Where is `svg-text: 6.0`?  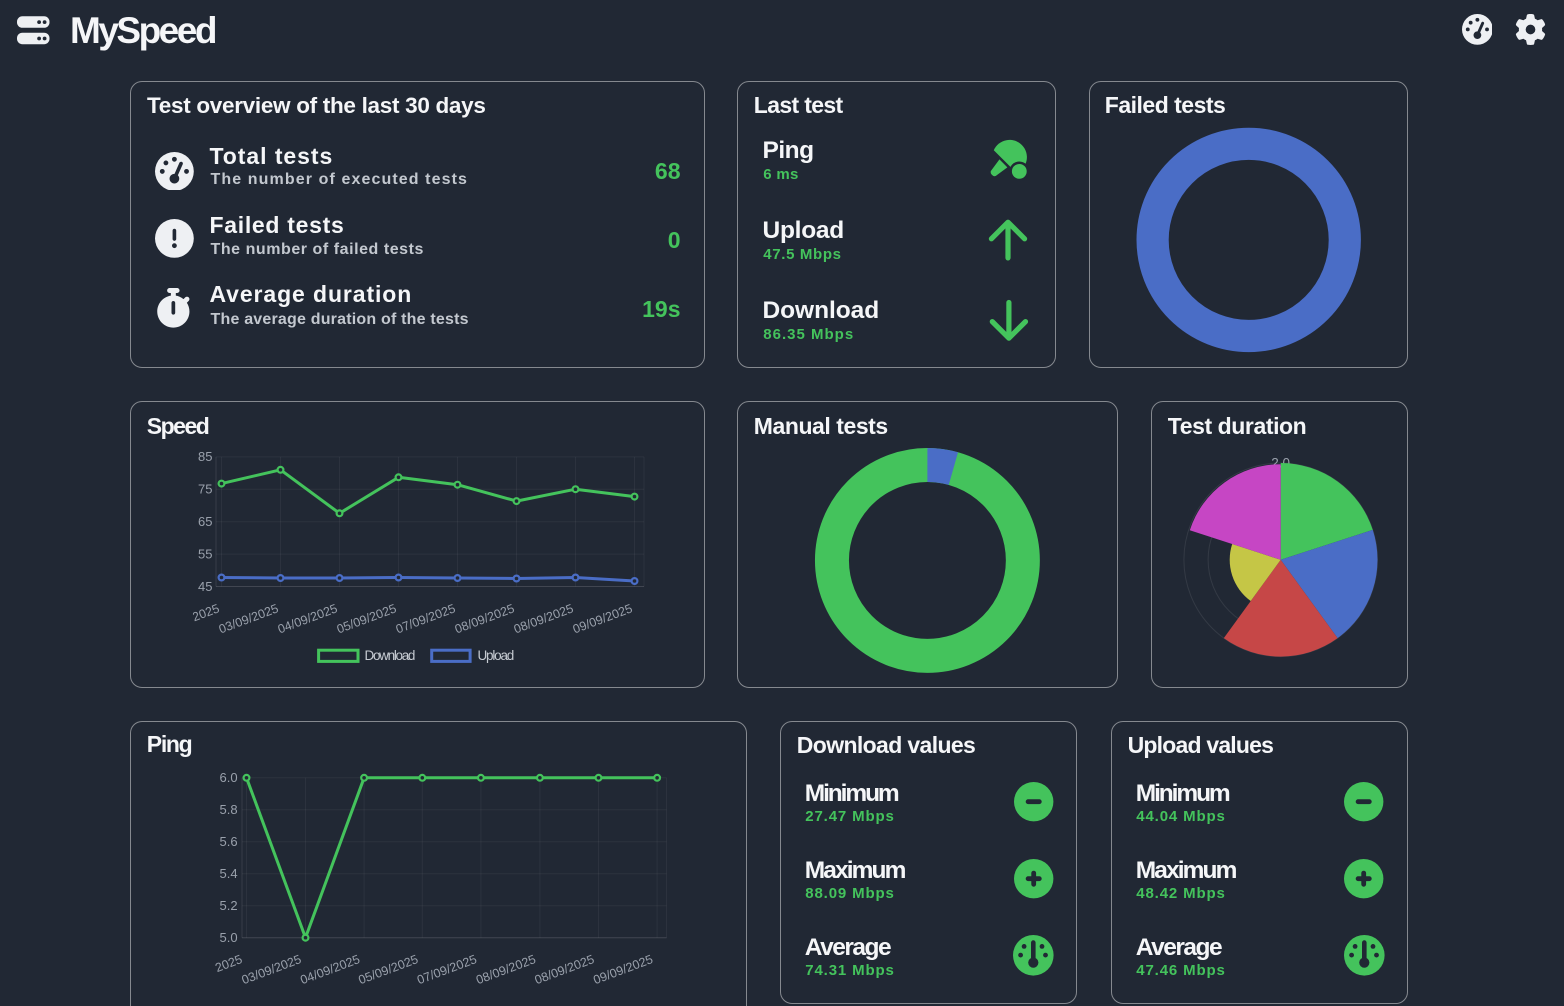 svg-text: 6.0 is located at coordinates (228, 777).